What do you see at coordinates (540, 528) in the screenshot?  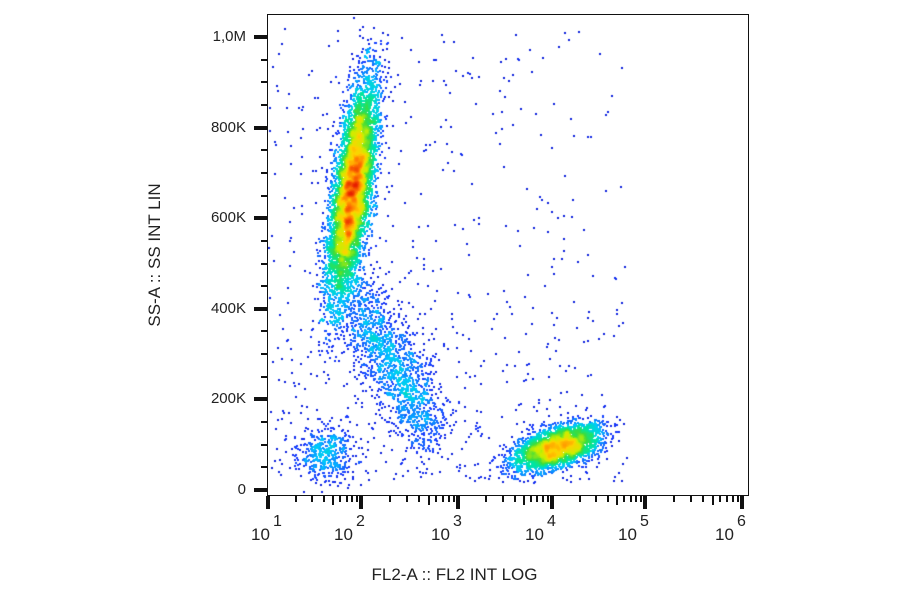 I see `x-tick-label: 10 4` at bounding box center [540, 528].